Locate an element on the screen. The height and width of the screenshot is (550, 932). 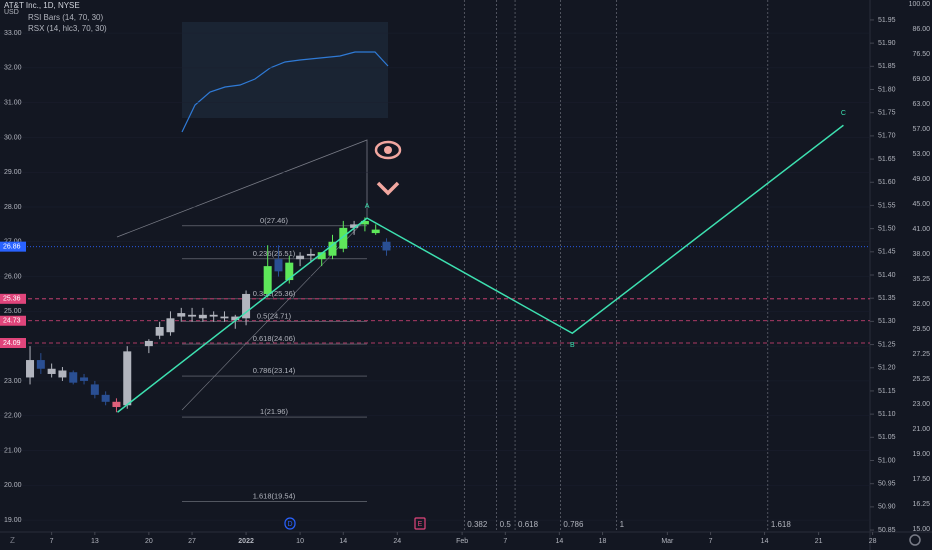
wave-label: B is located at coordinates (572, 345).